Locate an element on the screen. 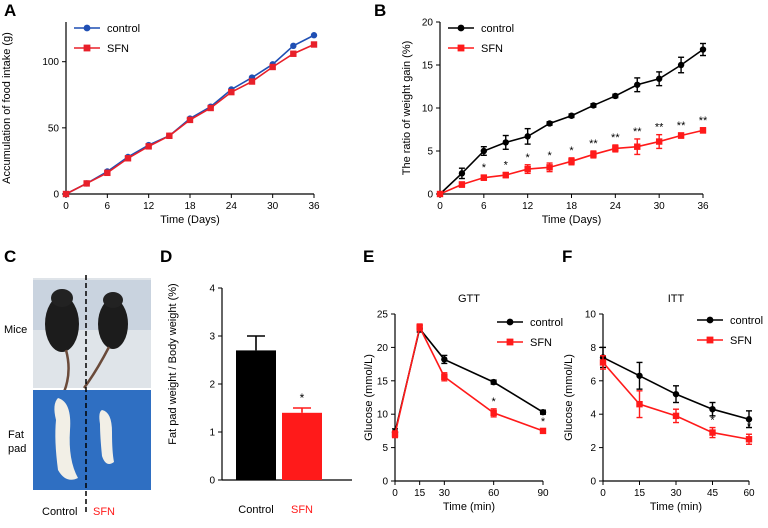  panel-label-e: E is located at coordinates (368, 256).